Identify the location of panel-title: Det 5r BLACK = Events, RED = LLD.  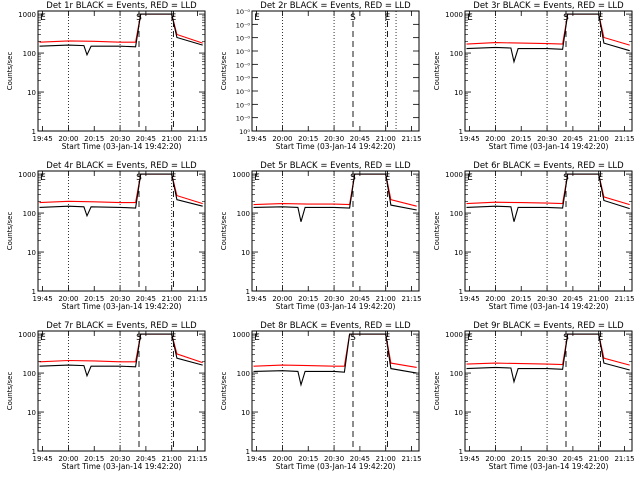
(335, 166).